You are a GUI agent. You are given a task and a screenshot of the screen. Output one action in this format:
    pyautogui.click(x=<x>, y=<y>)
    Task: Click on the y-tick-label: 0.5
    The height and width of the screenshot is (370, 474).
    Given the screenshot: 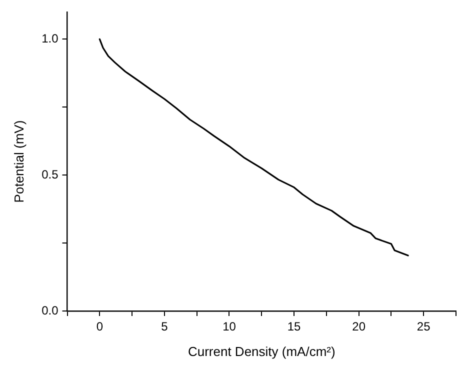 What is the action you would take?
    pyautogui.click(x=50, y=174)
    